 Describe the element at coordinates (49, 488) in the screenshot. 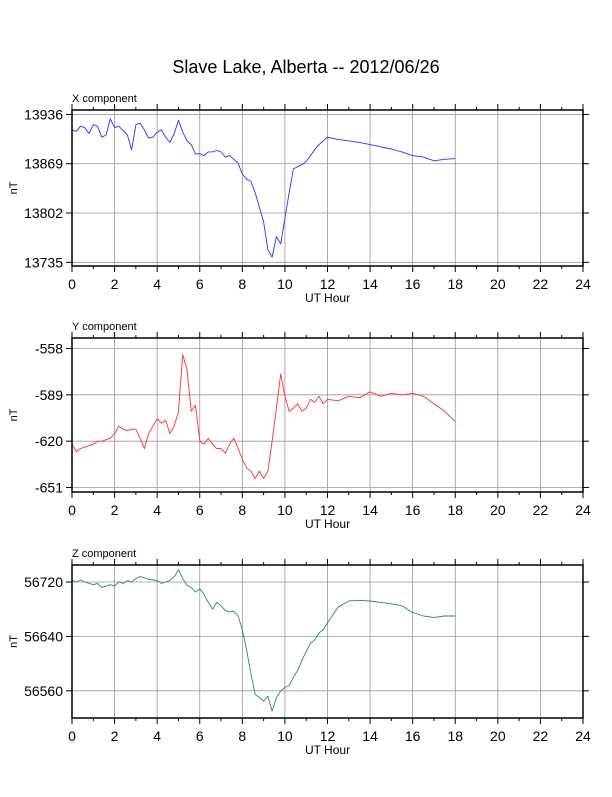

I see `y-tick-label: -651` at that location.